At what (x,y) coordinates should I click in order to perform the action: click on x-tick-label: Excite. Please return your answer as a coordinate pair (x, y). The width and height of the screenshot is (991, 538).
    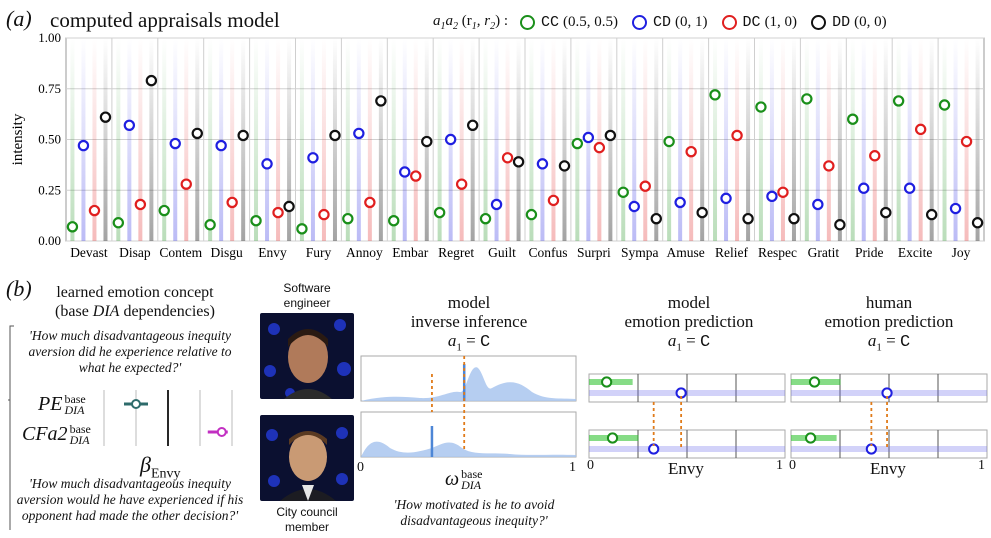
    Looking at the image, I should click on (915, 252).